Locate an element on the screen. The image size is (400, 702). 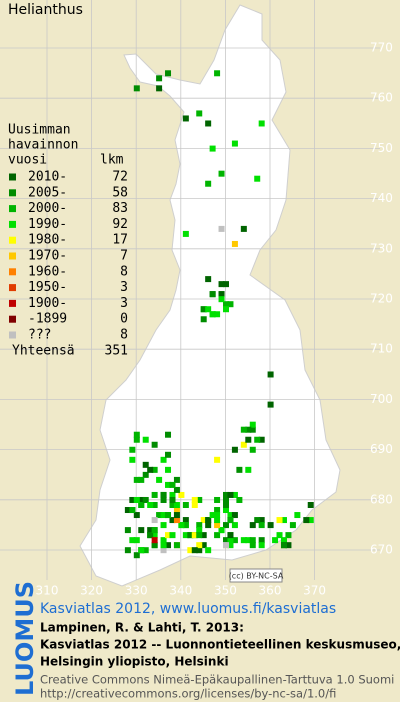
legend-count: 72 is located at coordinates (120, 177).